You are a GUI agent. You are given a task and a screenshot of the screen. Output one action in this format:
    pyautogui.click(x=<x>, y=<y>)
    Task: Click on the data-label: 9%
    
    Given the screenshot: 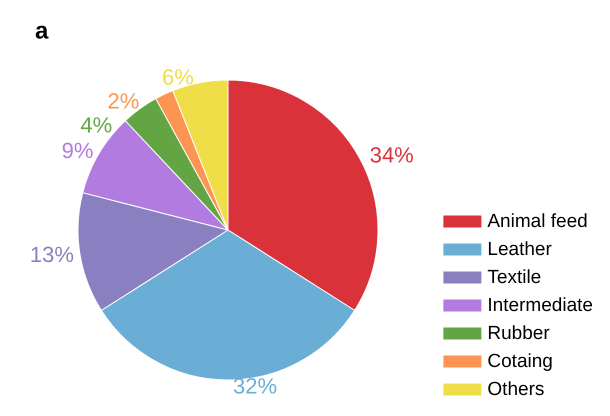 What is the action you would take?
    pyautogui.click(x=78, y=151)
    